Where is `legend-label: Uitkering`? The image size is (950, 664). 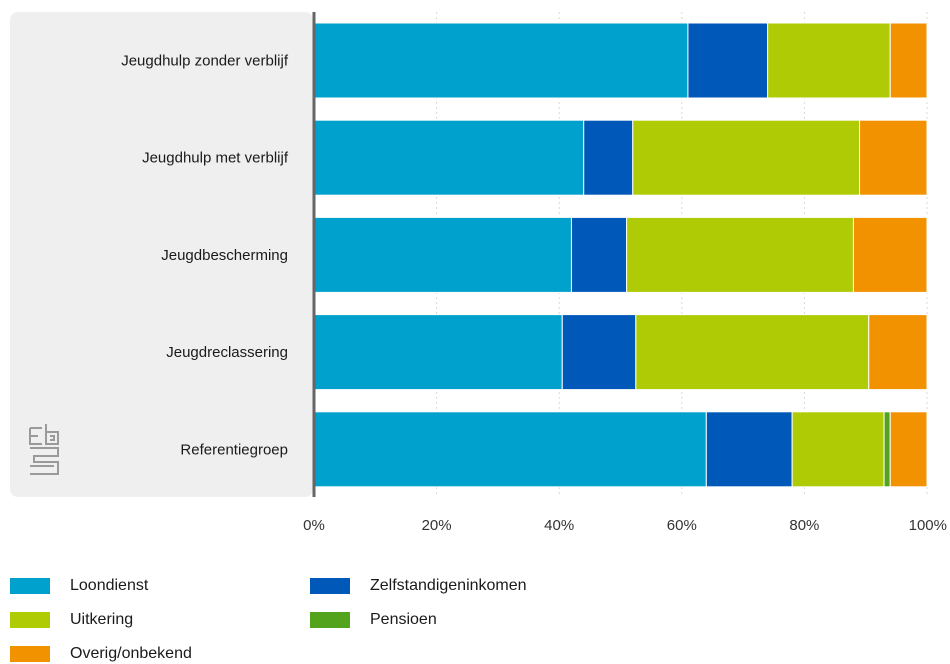
legend-label: Uitkering is located at coordinates (102, 619).